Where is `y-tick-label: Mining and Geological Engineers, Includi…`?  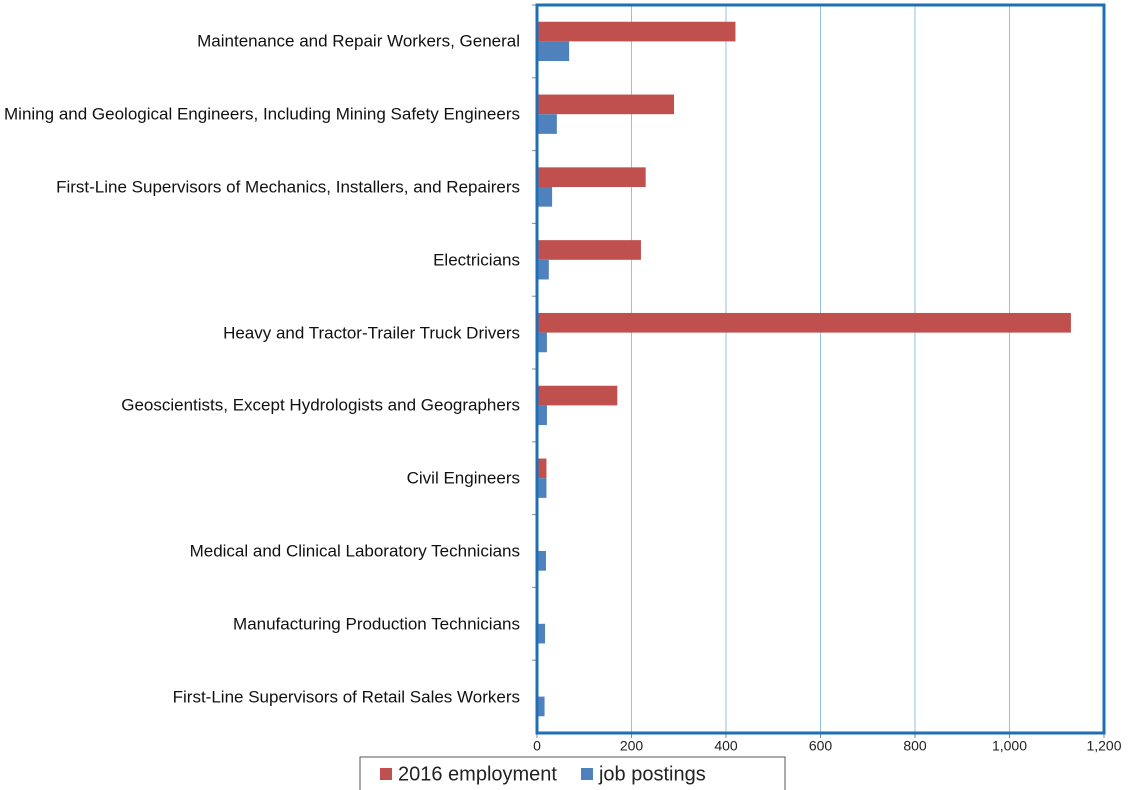
y-tick-label: Mining and Geological Engineers, Includi… is located at coordinates (262, 114).